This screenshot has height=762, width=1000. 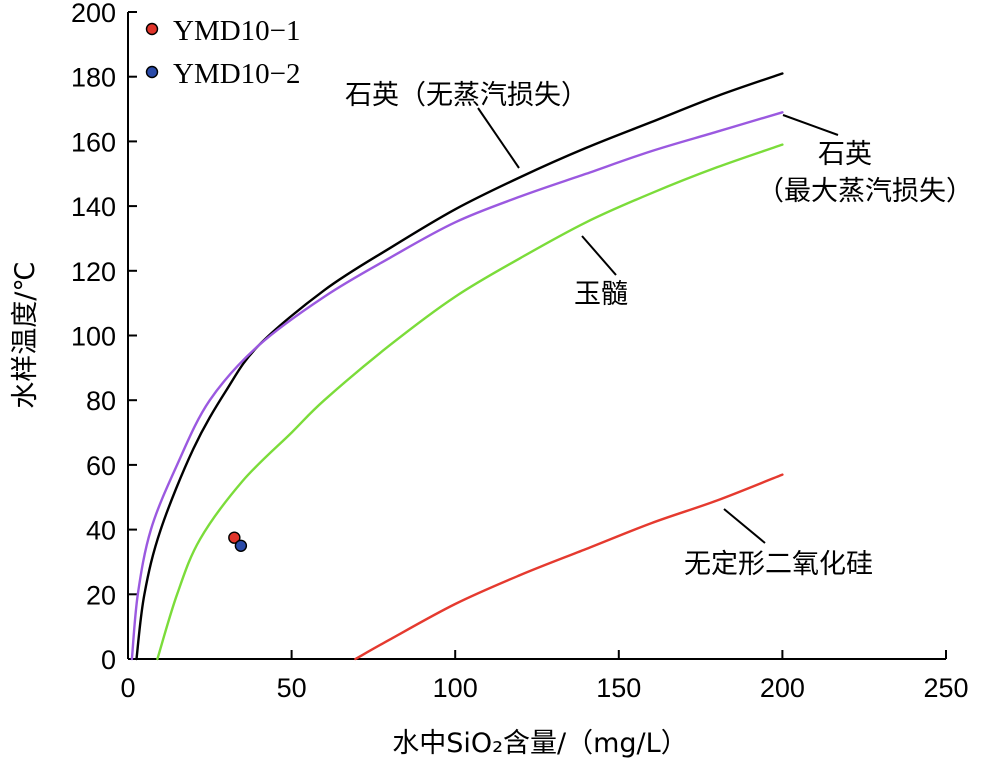 What do you see at coordinates (237, 74) in the screenshot?
I see `legend-label-ymd10-2: YMD10−2` at bounding box center [237, 74].